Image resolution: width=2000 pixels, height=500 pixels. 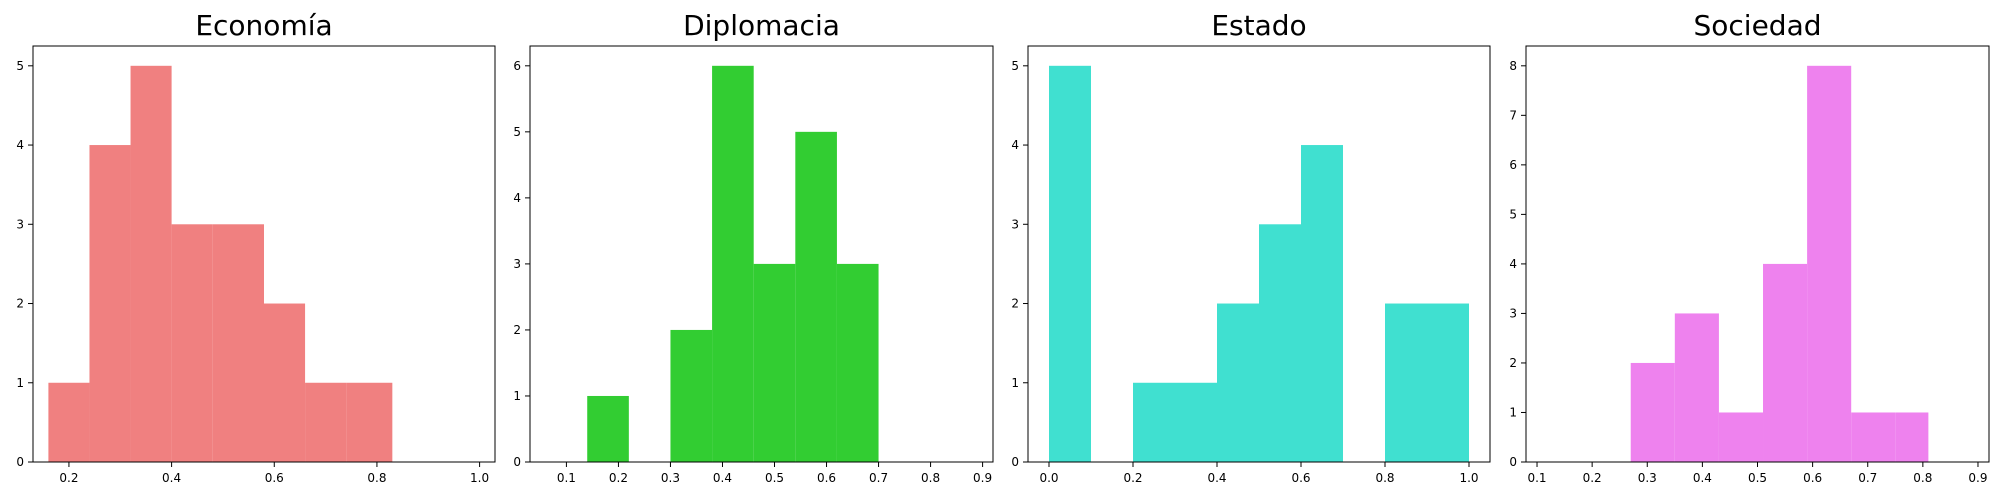 I want to click on y-tick-label: 7, so click(x=1513, y=115).